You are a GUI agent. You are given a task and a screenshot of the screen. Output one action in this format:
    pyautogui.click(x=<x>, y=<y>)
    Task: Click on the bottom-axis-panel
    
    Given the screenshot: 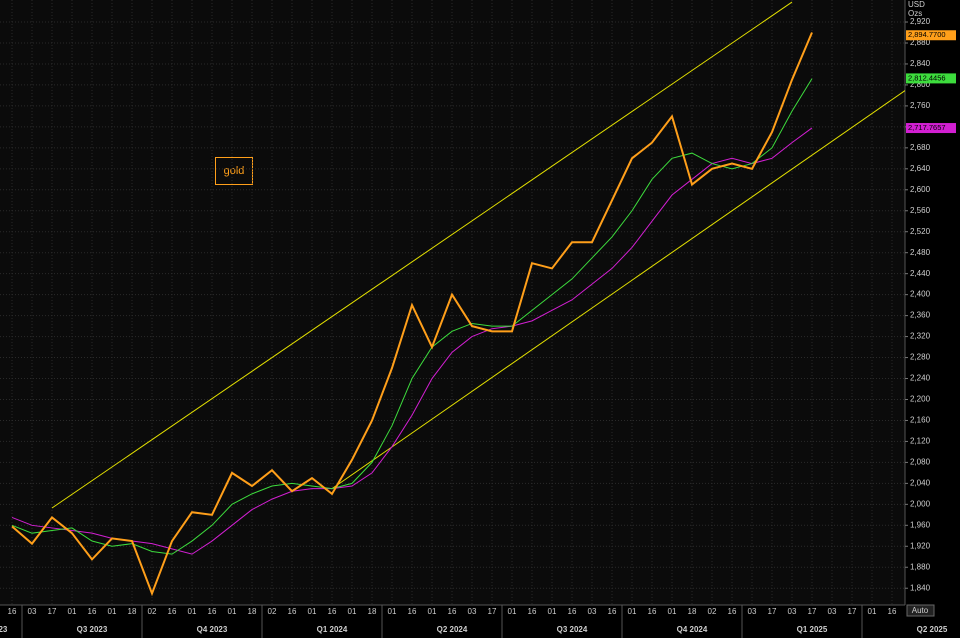 What is the action you would take?
    pyautogui.click(x=452, y=621)
    